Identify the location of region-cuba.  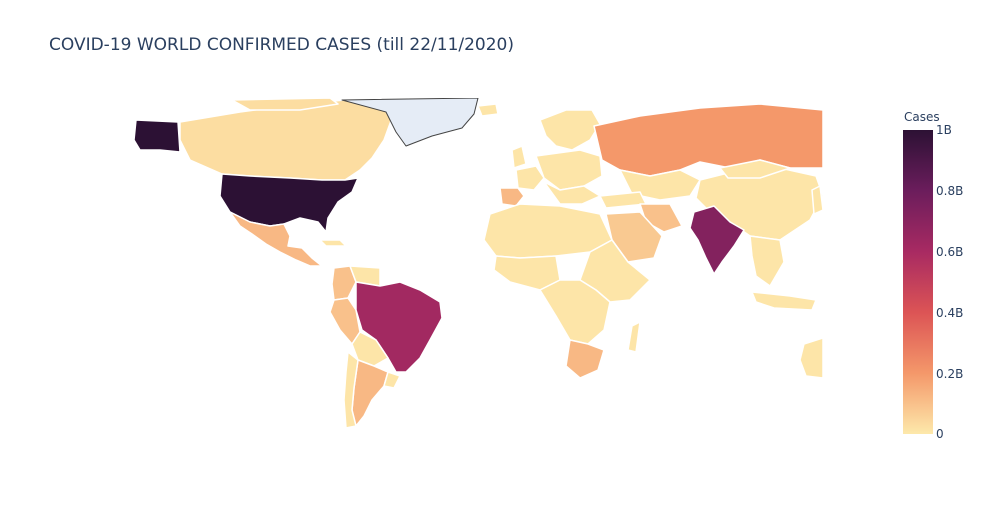
(333, 243).